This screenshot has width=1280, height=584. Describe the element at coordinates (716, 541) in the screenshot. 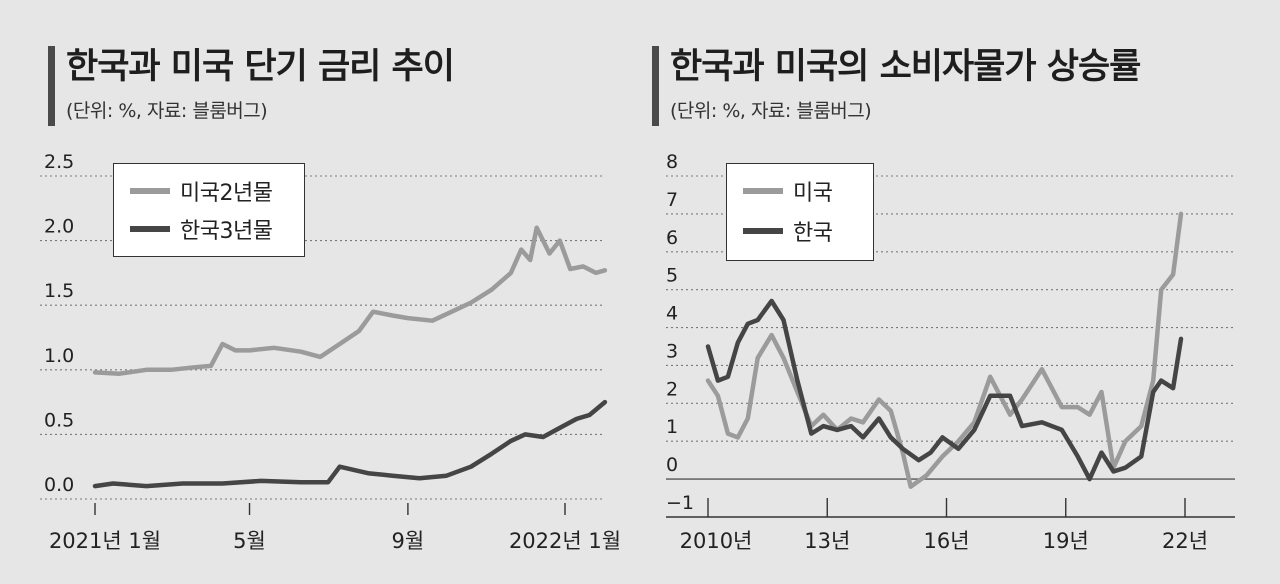

I see `x-tick-label: 2010년` at that location.